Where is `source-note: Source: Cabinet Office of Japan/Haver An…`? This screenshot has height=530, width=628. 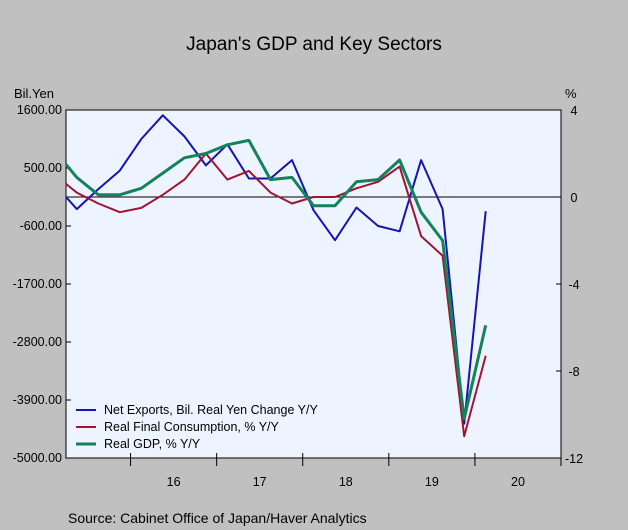 source-note: Source: Cabinet Office of Japan/Haver An… is located at coordinates (217, 518).